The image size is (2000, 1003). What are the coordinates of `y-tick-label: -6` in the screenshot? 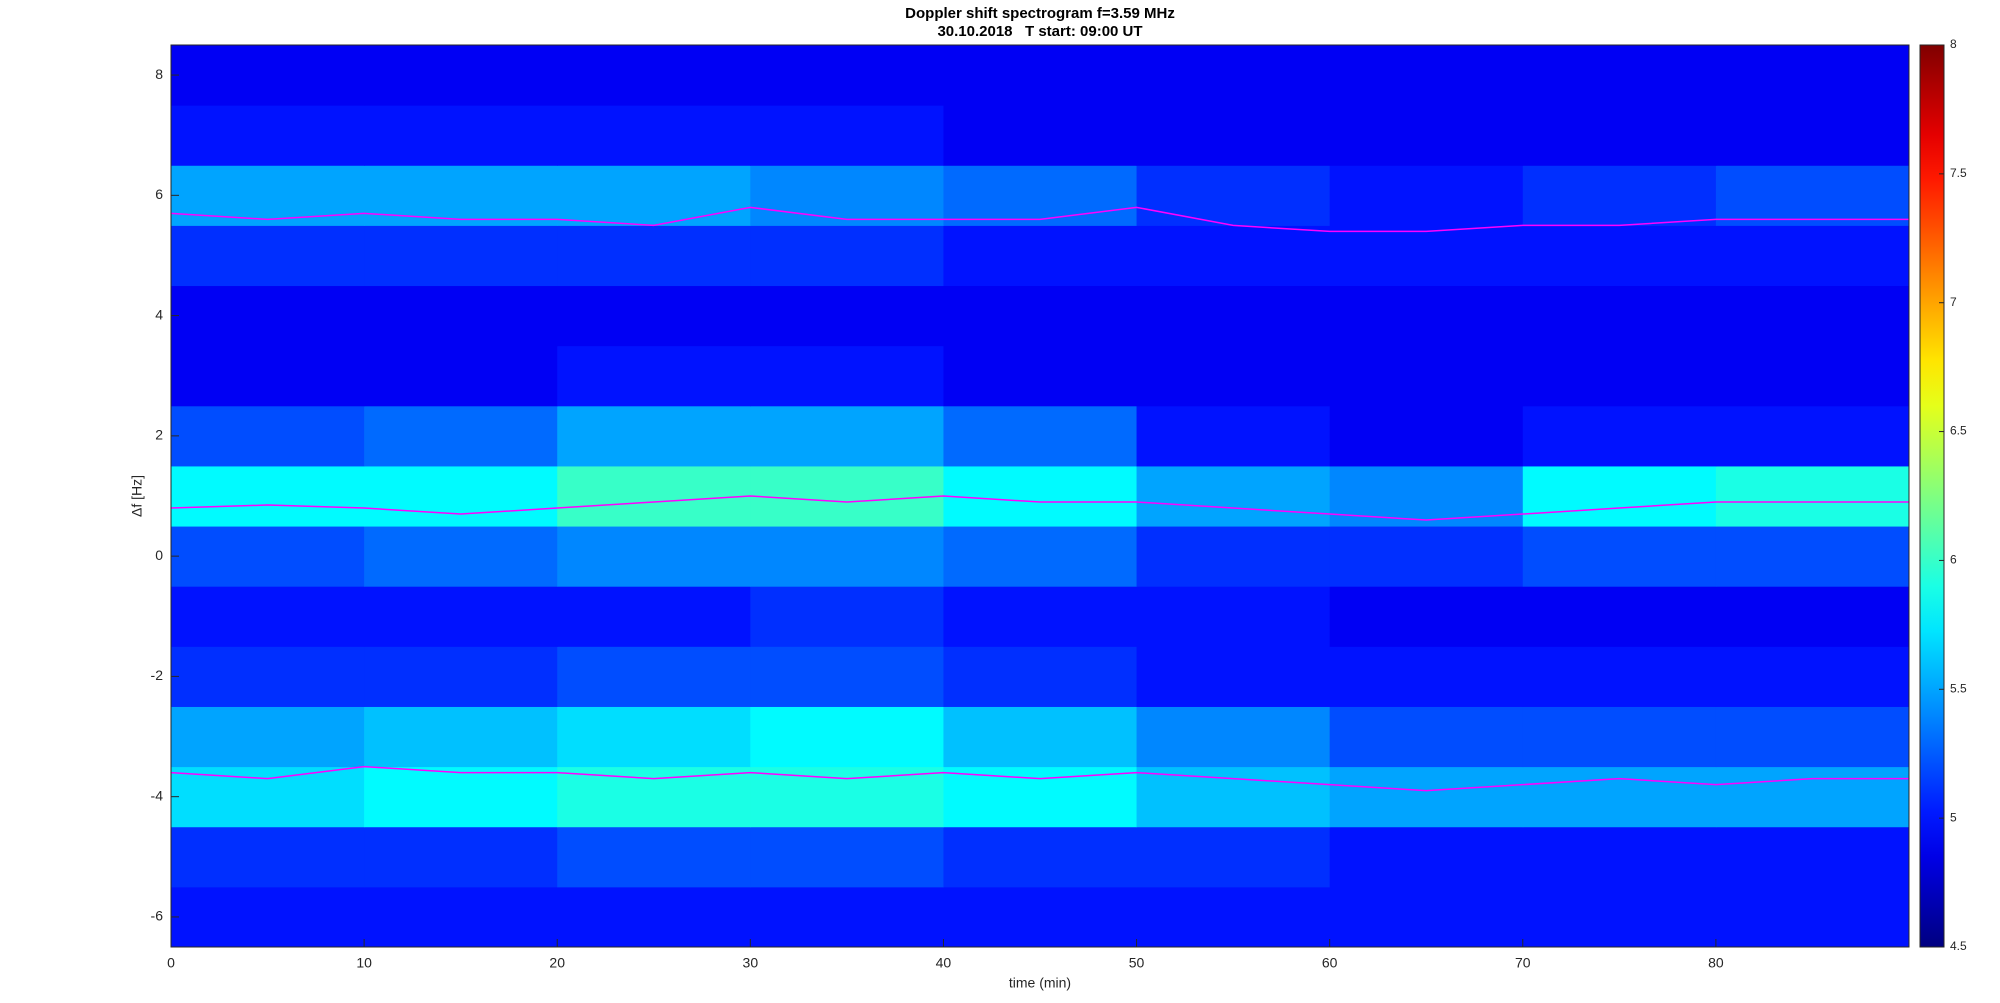 It's located at (157, 916).